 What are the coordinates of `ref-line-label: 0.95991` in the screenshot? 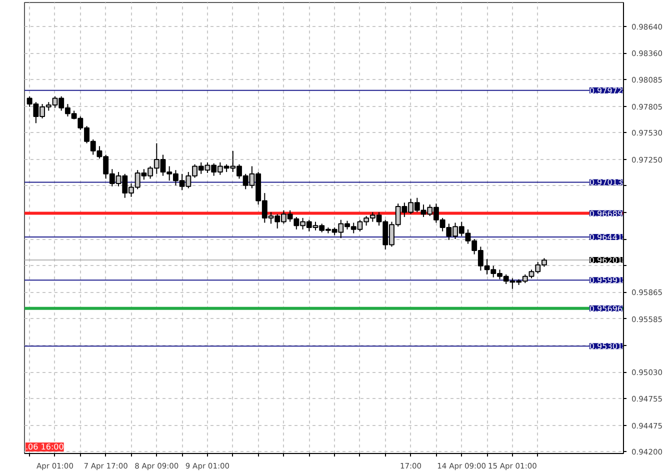 It's located at (606, 281).